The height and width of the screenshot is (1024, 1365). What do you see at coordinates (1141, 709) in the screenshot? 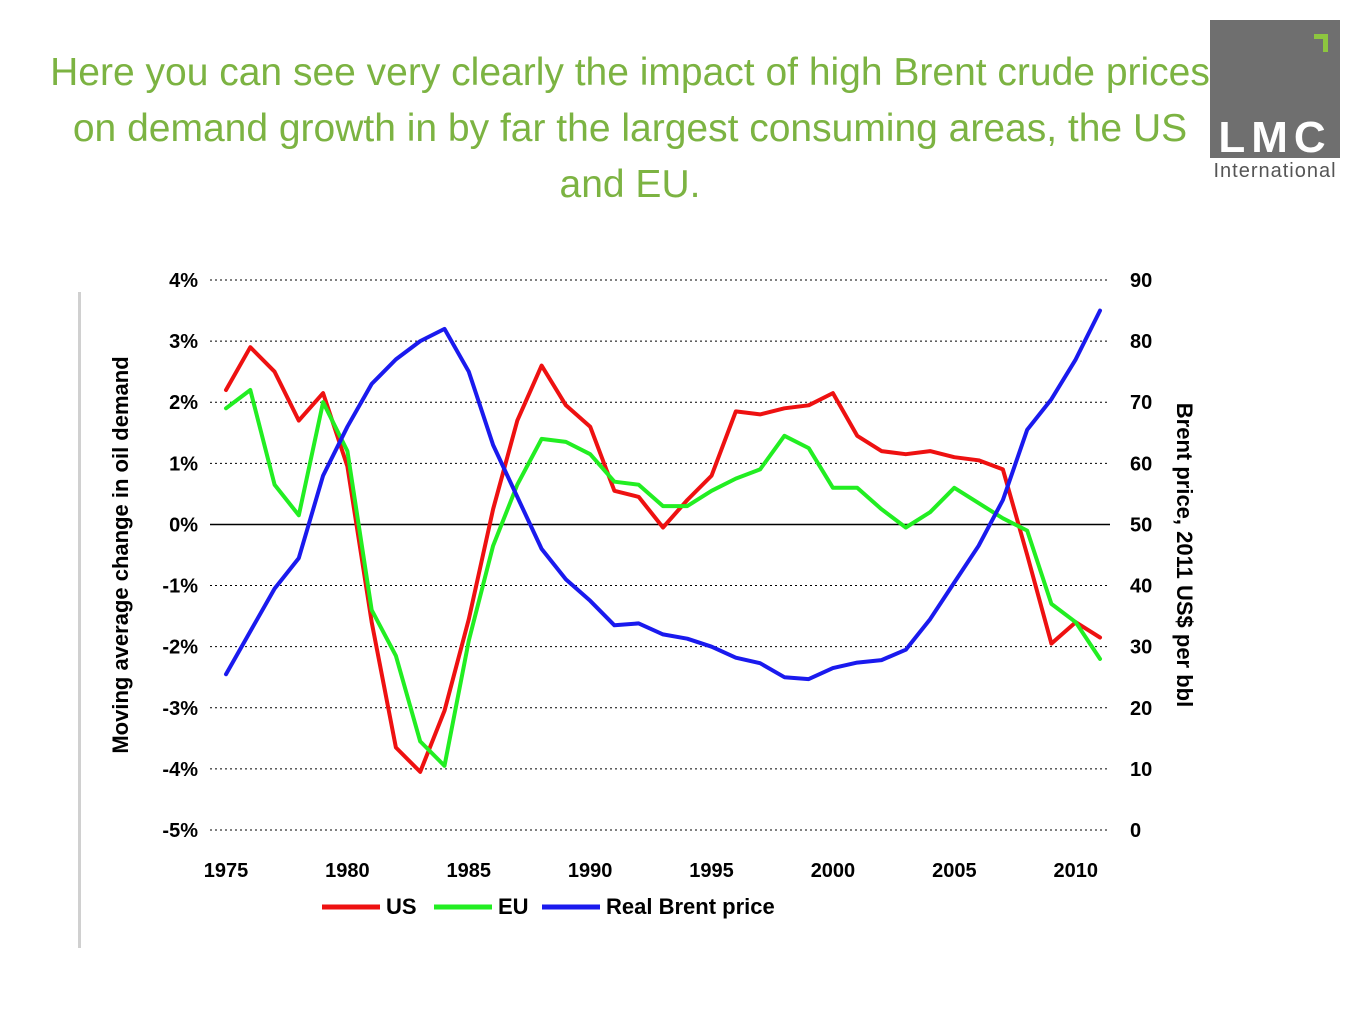
I see `y2-tick-label: 20` at bounding box center [1141, 709].